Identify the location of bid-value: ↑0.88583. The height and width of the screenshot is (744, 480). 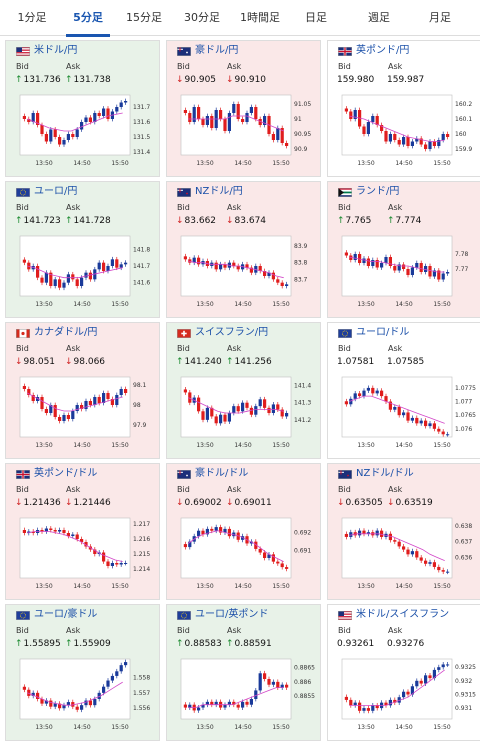
(199, 644).